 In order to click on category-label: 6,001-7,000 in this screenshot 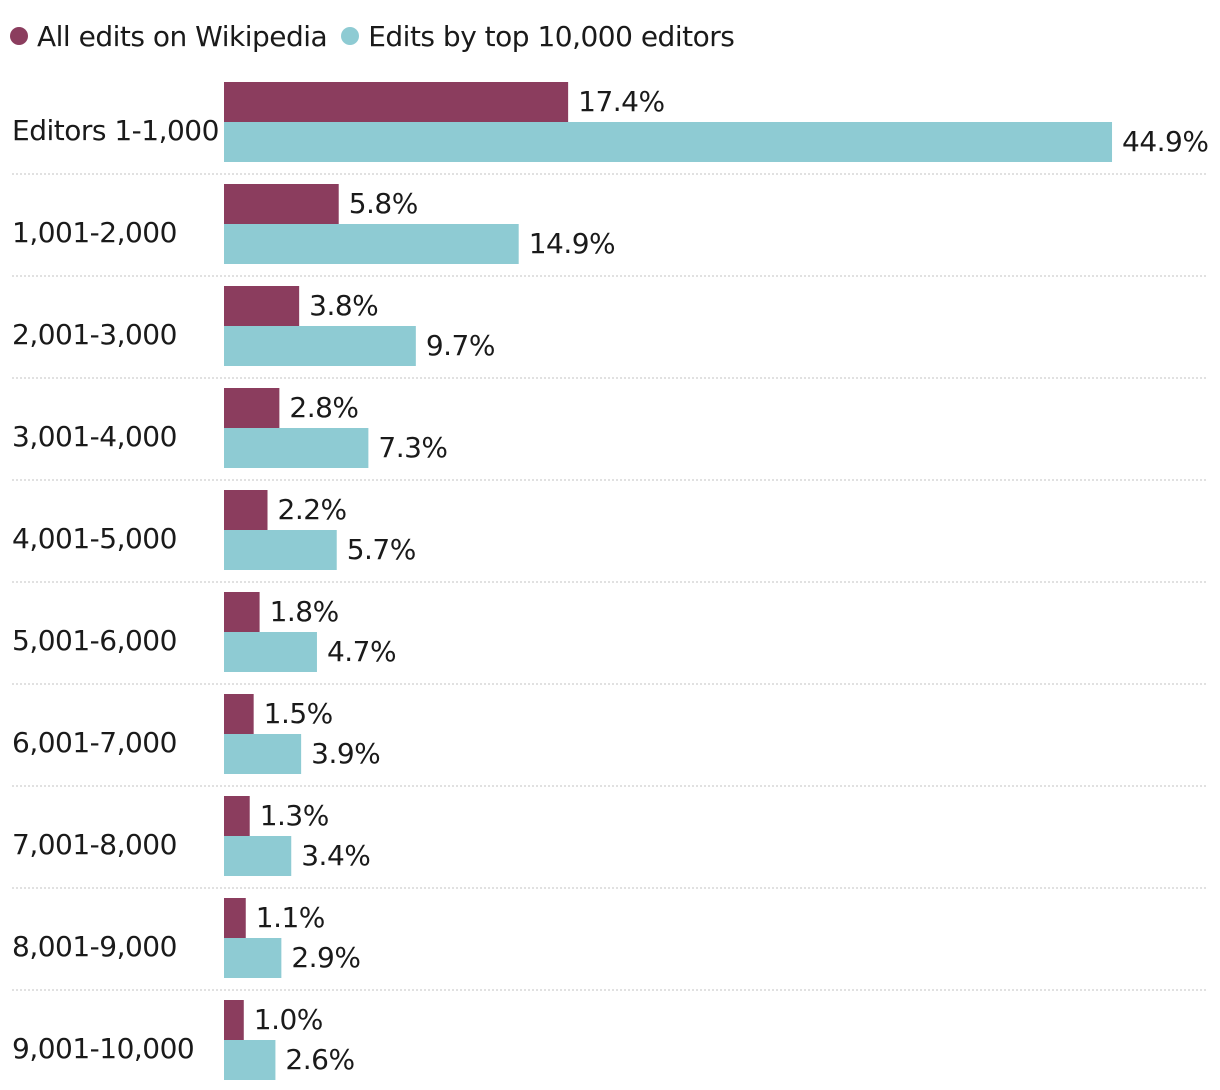, I will do `click(94, 742)`.